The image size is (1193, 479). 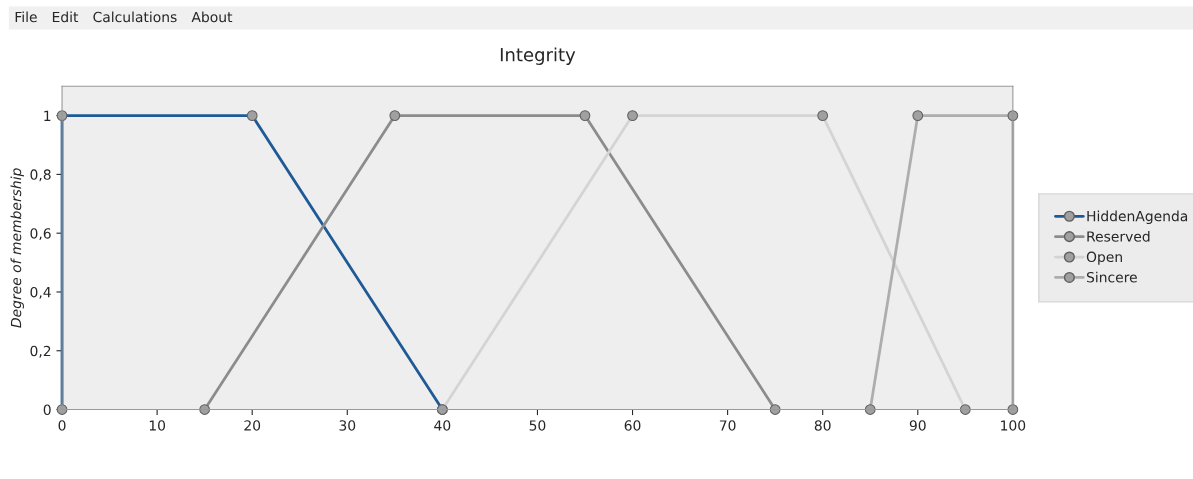 What do you see at coordinates (40, 292) in the screenshot?
I see `y-tick-label: 0,4` at bounding box center [40, 292].